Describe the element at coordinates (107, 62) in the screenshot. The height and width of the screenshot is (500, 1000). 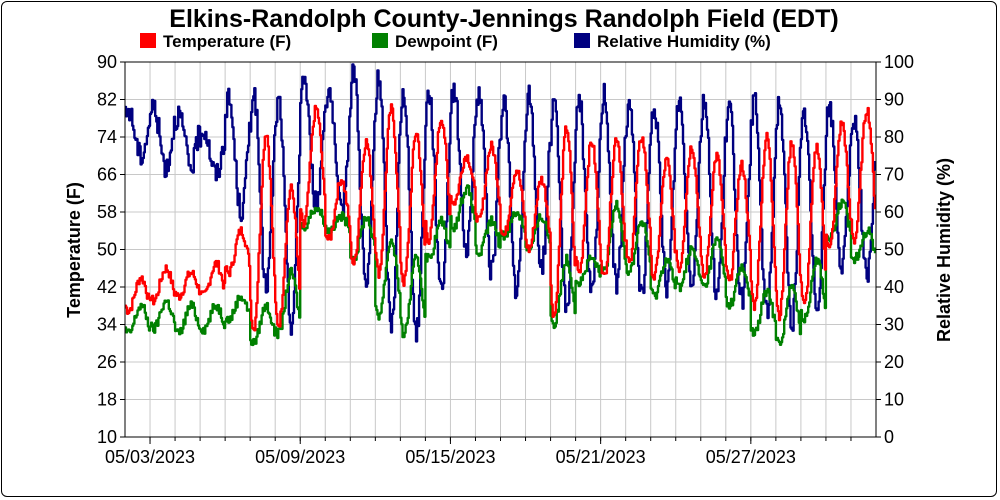
I see `y-tick-label: 90` at that location.